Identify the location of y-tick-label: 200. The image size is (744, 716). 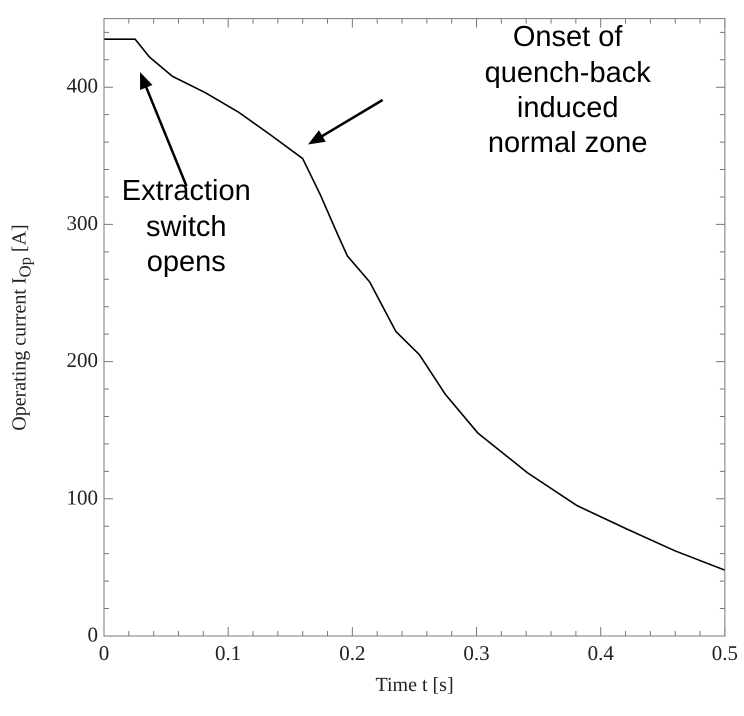
(82, 360).